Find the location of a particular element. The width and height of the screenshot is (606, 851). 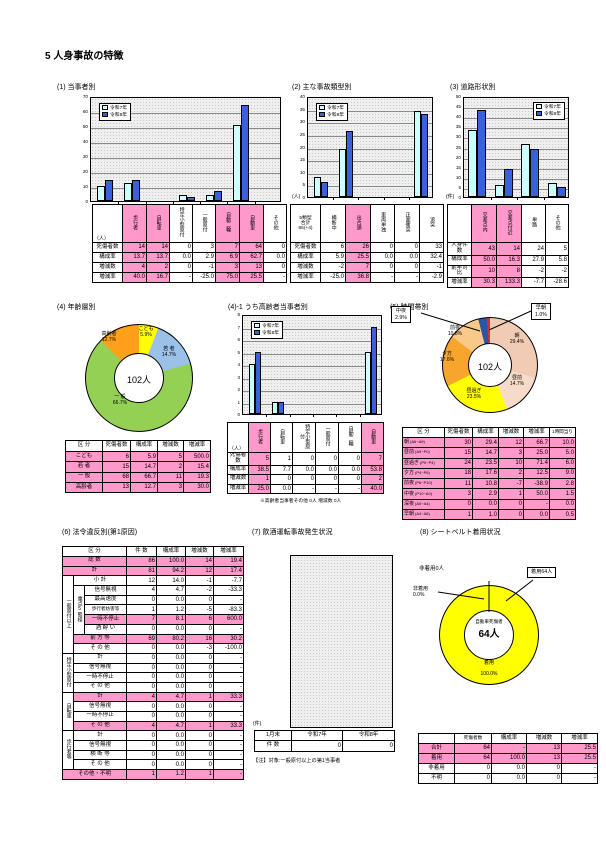

bar-令和8年-自動車 is located at coordinates (374, 370).